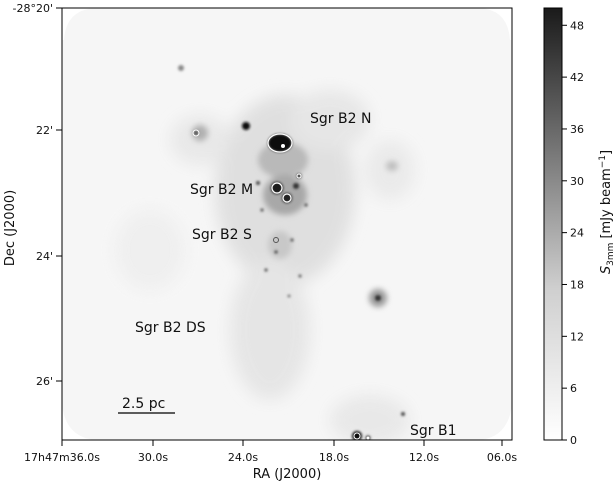  I want to click on x-tick-label: 18.0s, so click(334, 457).